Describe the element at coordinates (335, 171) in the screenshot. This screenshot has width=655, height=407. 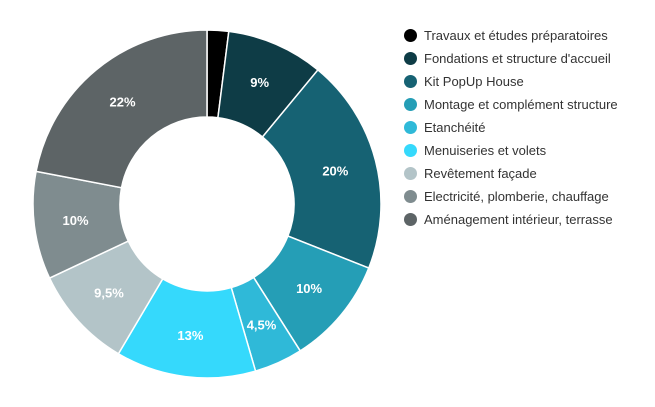
I see `slice-data-label: 20%` at that location.